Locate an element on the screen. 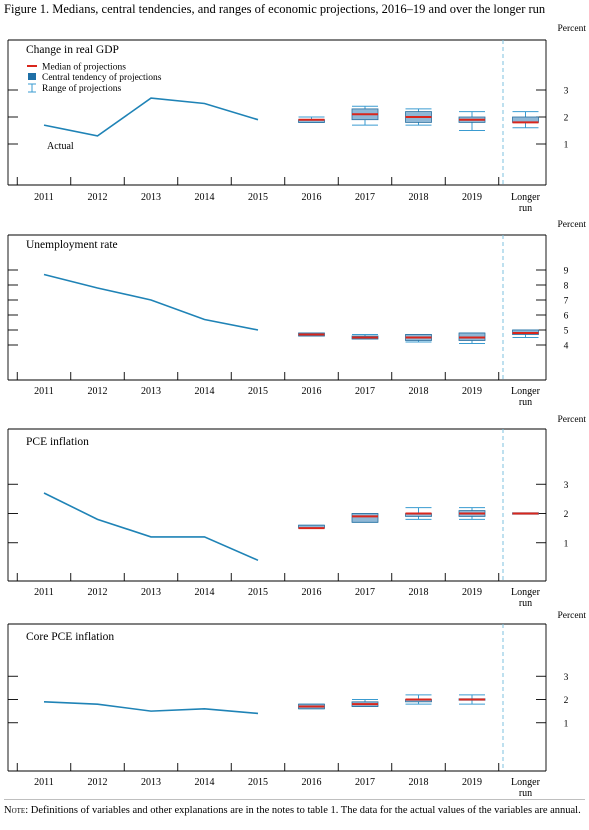  y-tick-label: 5 is located at coordinates (566, 332).